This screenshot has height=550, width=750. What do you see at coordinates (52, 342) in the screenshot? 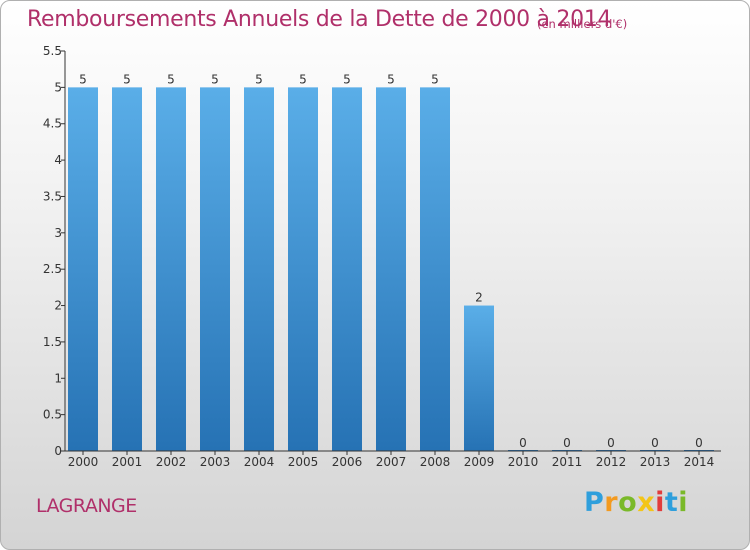
I see `y-tick-label: 1.5` at bounding box center [52, 342].